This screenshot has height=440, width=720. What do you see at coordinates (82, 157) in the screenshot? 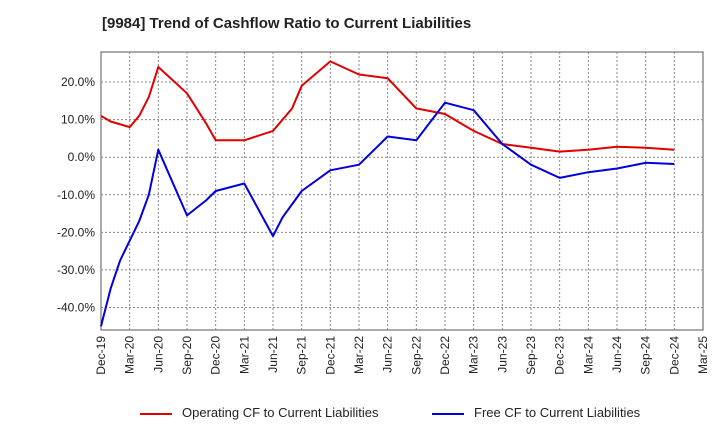
I see `y-tick-label: 0.0%` at bounding box center [82, 157].